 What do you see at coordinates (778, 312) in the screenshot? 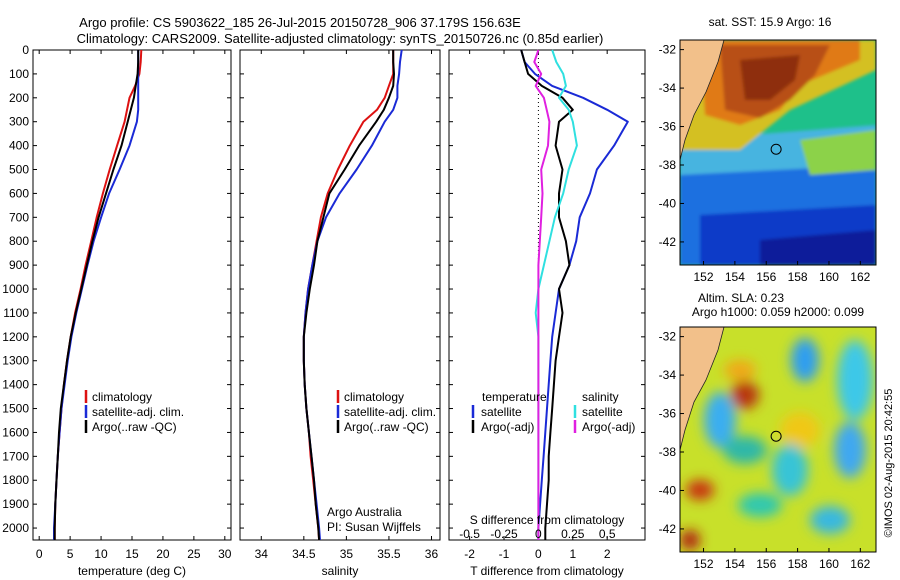
I see `sla-map-title-line2: Argo h1000: 0.059 h2000: 0.099` at bounding box center [778, 312].